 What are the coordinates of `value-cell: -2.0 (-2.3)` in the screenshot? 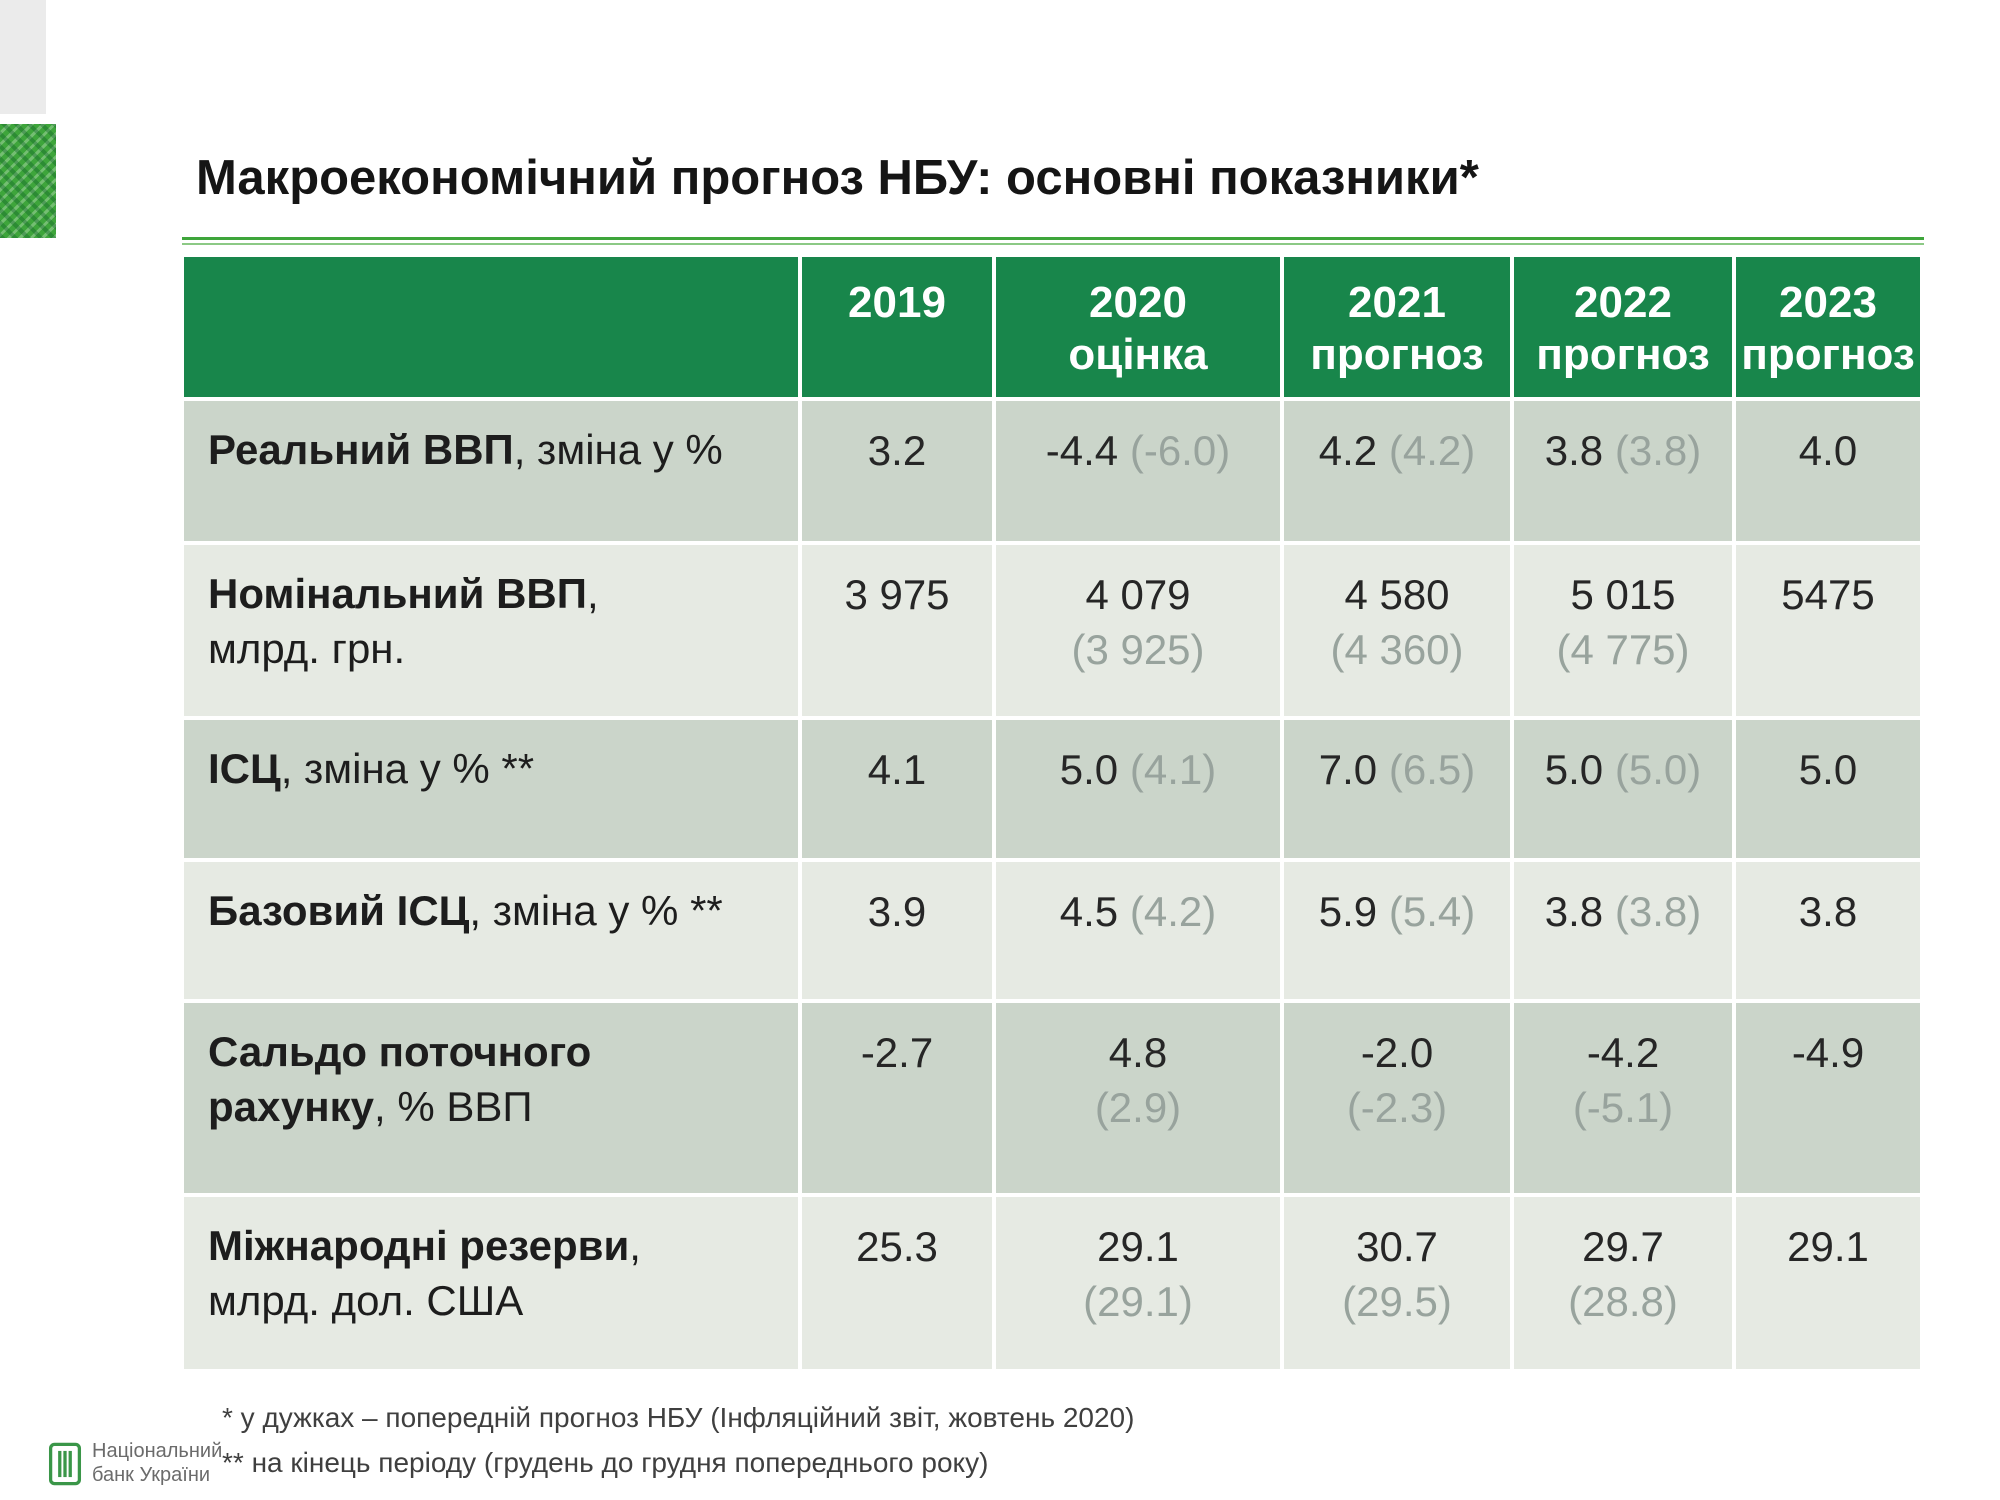 It's located at (1397, 1098).